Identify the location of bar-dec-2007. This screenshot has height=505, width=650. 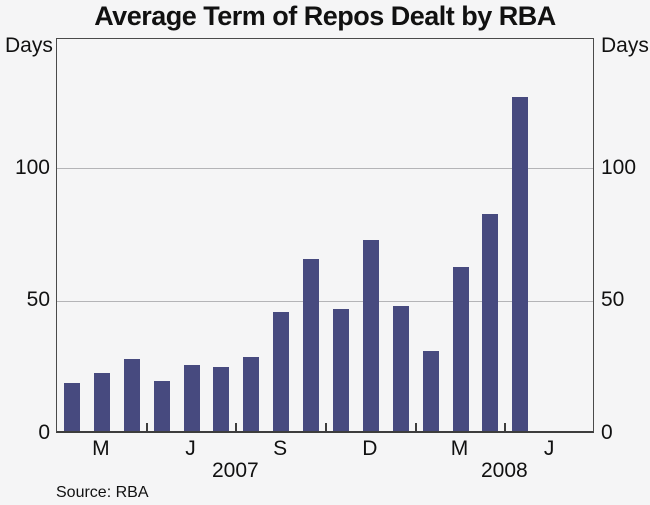
(370, 335).